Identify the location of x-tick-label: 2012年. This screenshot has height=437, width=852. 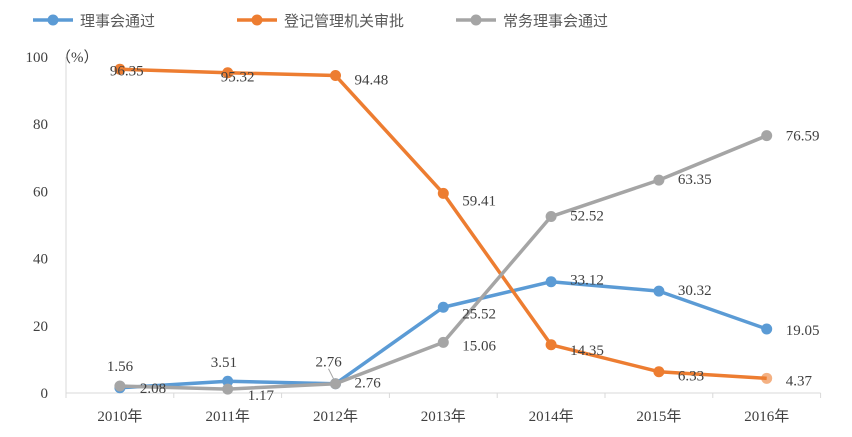
(335, 416).